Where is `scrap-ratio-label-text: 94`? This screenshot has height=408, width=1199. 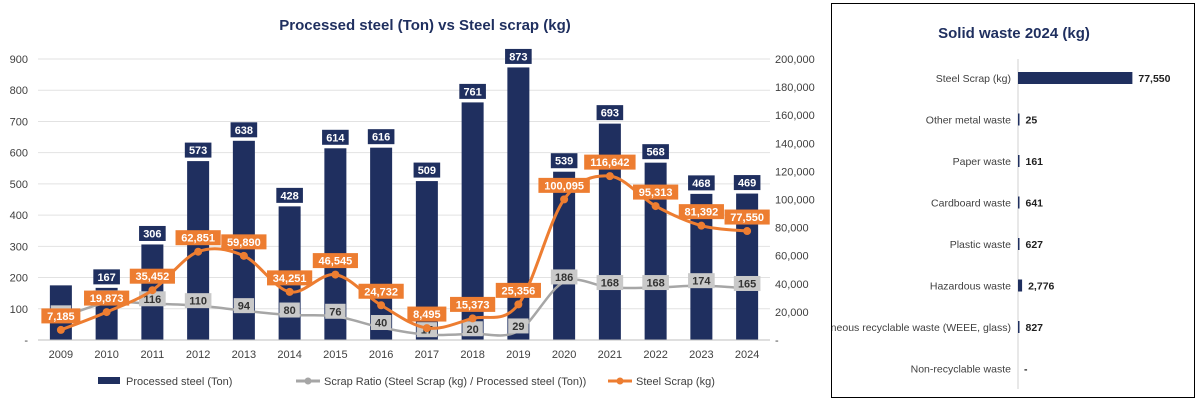
scrap-ratio-label-text: 94 is located at coordinates (244, 307).